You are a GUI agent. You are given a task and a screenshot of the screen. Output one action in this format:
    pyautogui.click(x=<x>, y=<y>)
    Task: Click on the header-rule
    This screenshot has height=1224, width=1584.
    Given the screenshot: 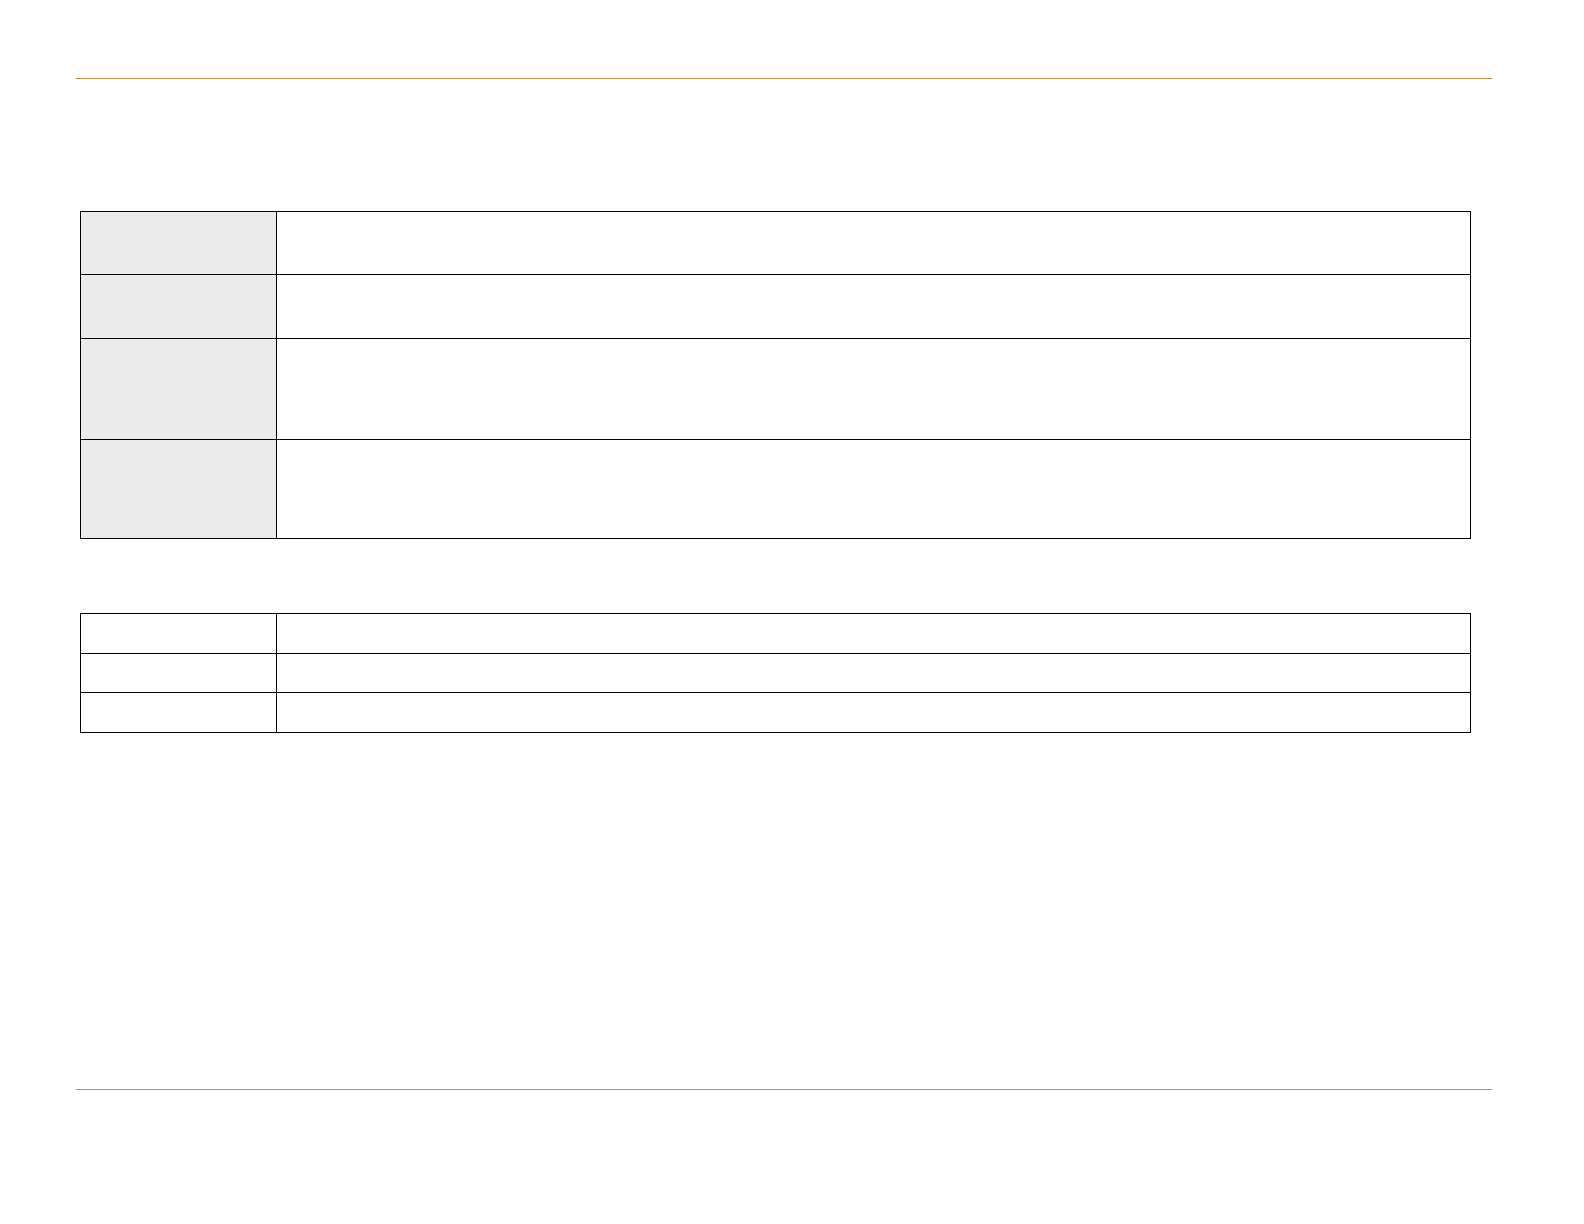 What is the action you would take?
    pyautogui.click(x=784, y=78)
    